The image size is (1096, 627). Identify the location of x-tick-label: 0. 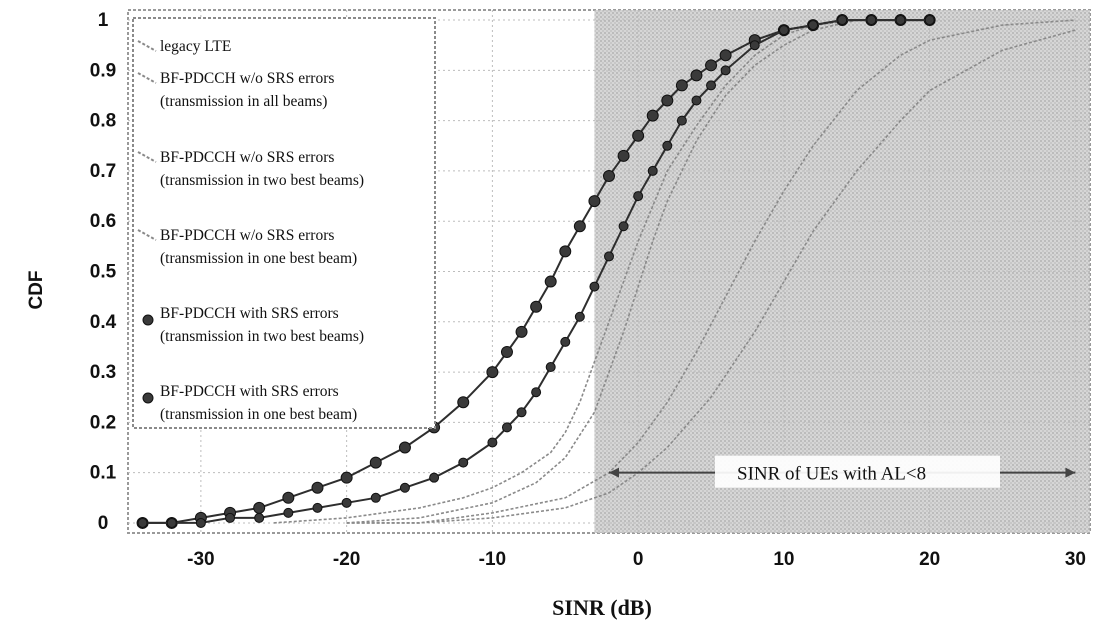
(638, 559).